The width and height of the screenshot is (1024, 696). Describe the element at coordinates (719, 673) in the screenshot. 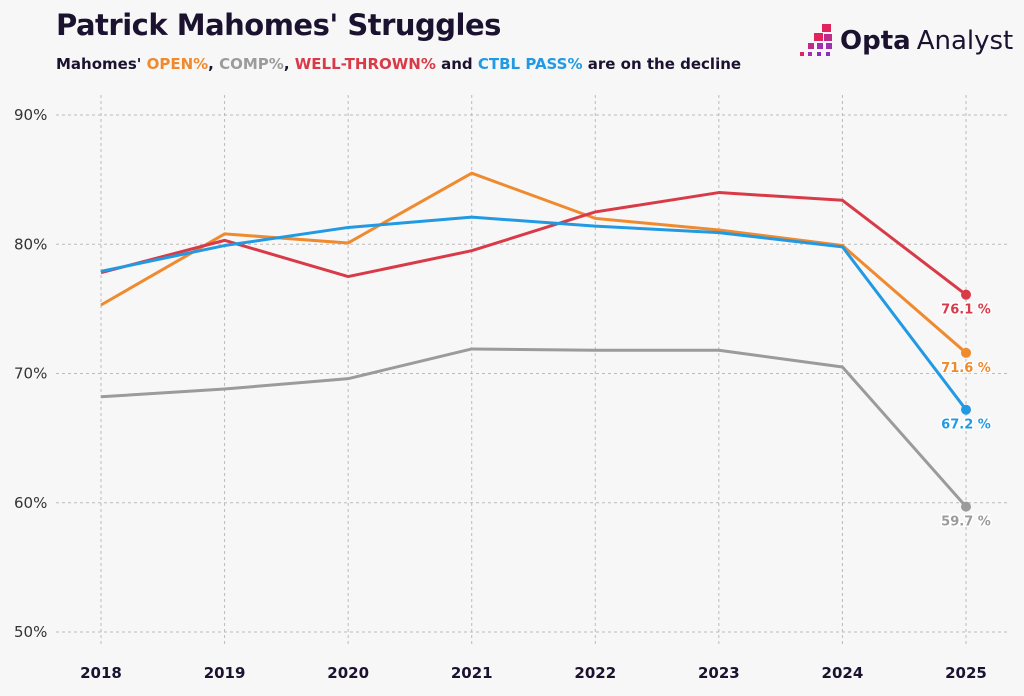

I see `x-tick-label: 2023` at that location.